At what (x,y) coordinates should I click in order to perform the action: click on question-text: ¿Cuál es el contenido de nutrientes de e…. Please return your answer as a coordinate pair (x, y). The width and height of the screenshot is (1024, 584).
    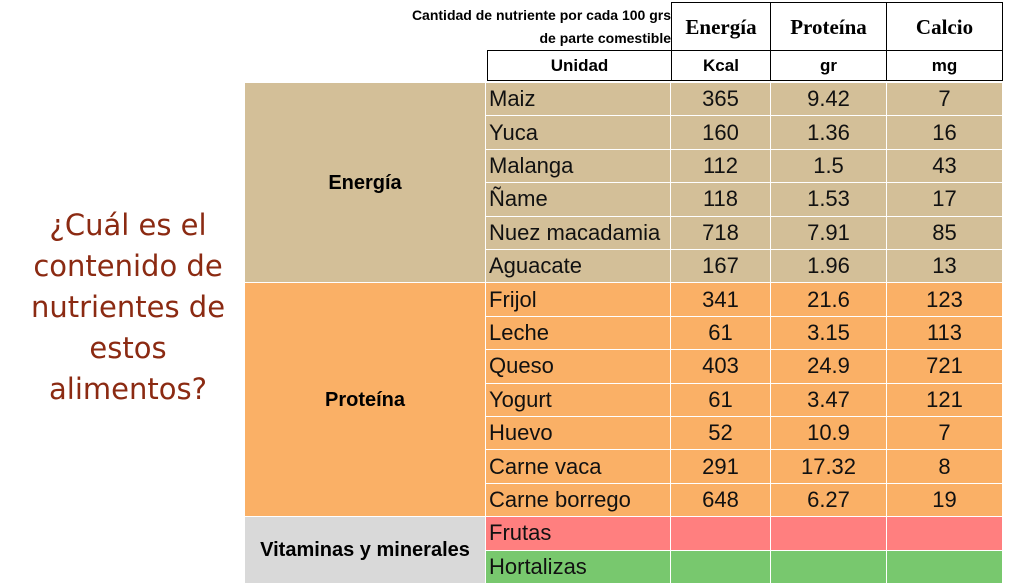
    Looking at the image, I should click on (128, 307).